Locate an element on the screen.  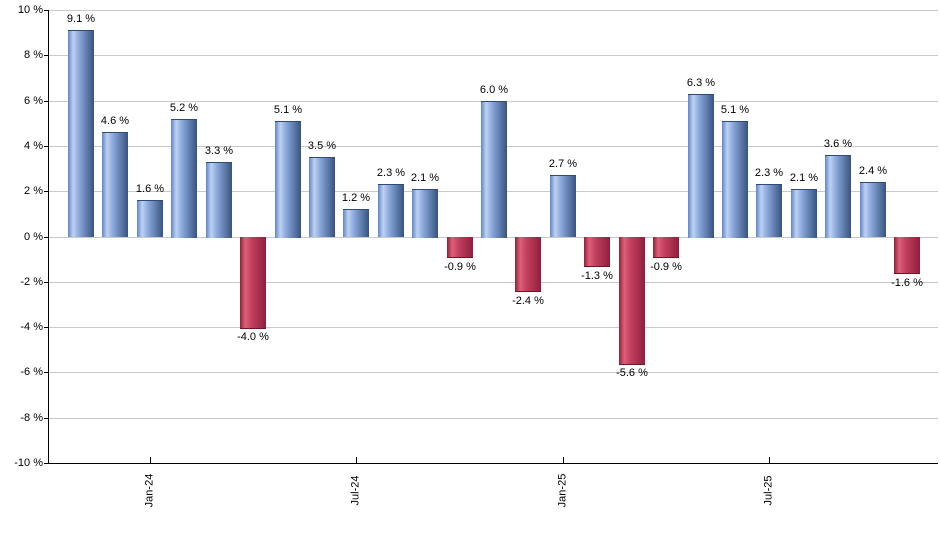
y-axis-line is located at coordinates (48, 237).